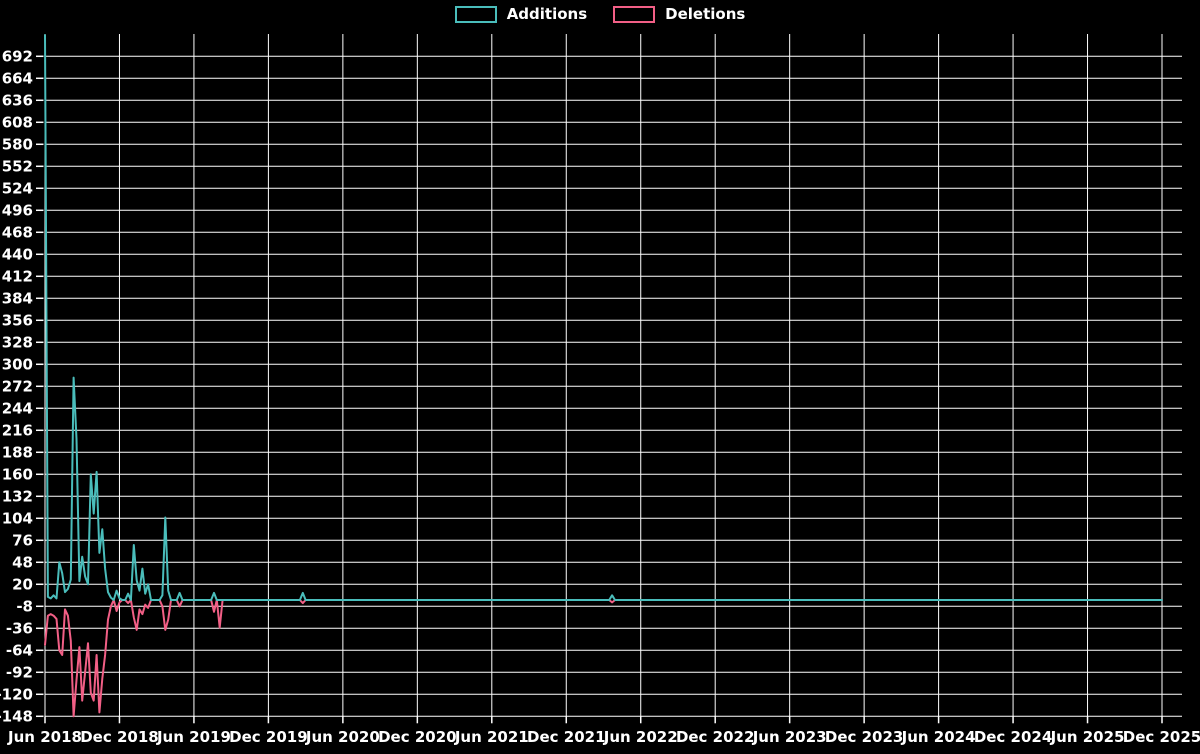  What do you see at coordinates (640, 737) in the screenshot?
I see `x-tick-label: Jun 2022` at bounding box center [640, 737].